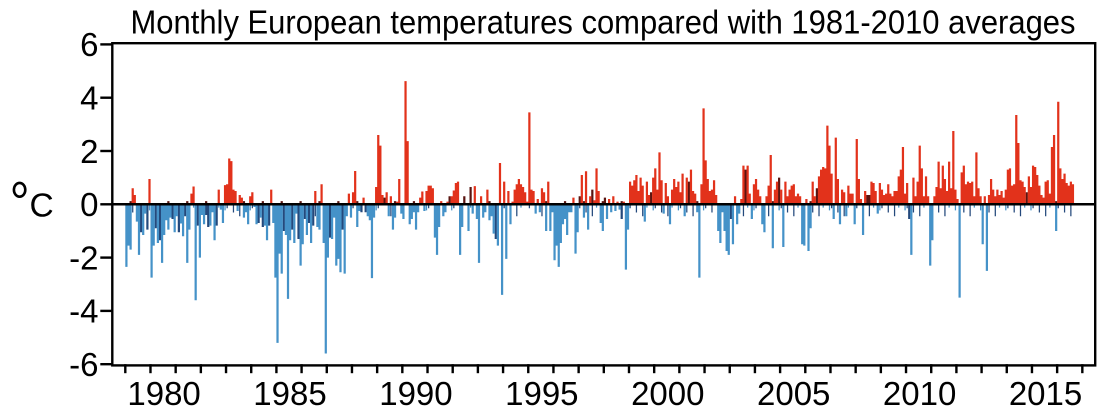  I want to click on svg-text: 0, so click(89, 204).